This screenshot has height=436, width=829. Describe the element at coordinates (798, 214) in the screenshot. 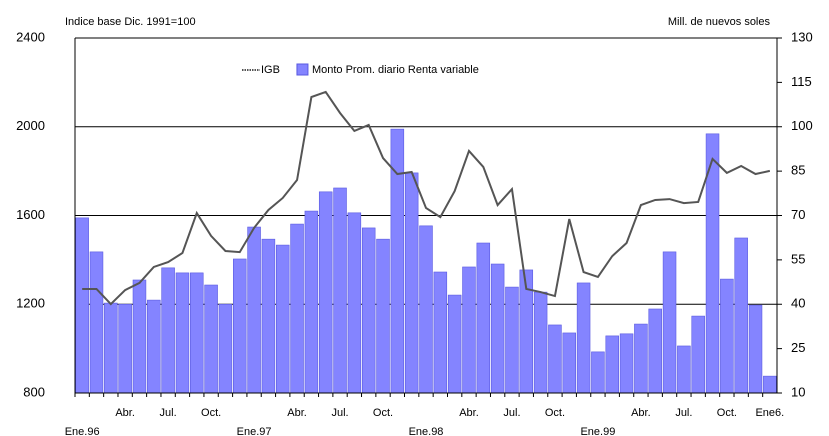

I see `y2-tick-label: 70` at that location.